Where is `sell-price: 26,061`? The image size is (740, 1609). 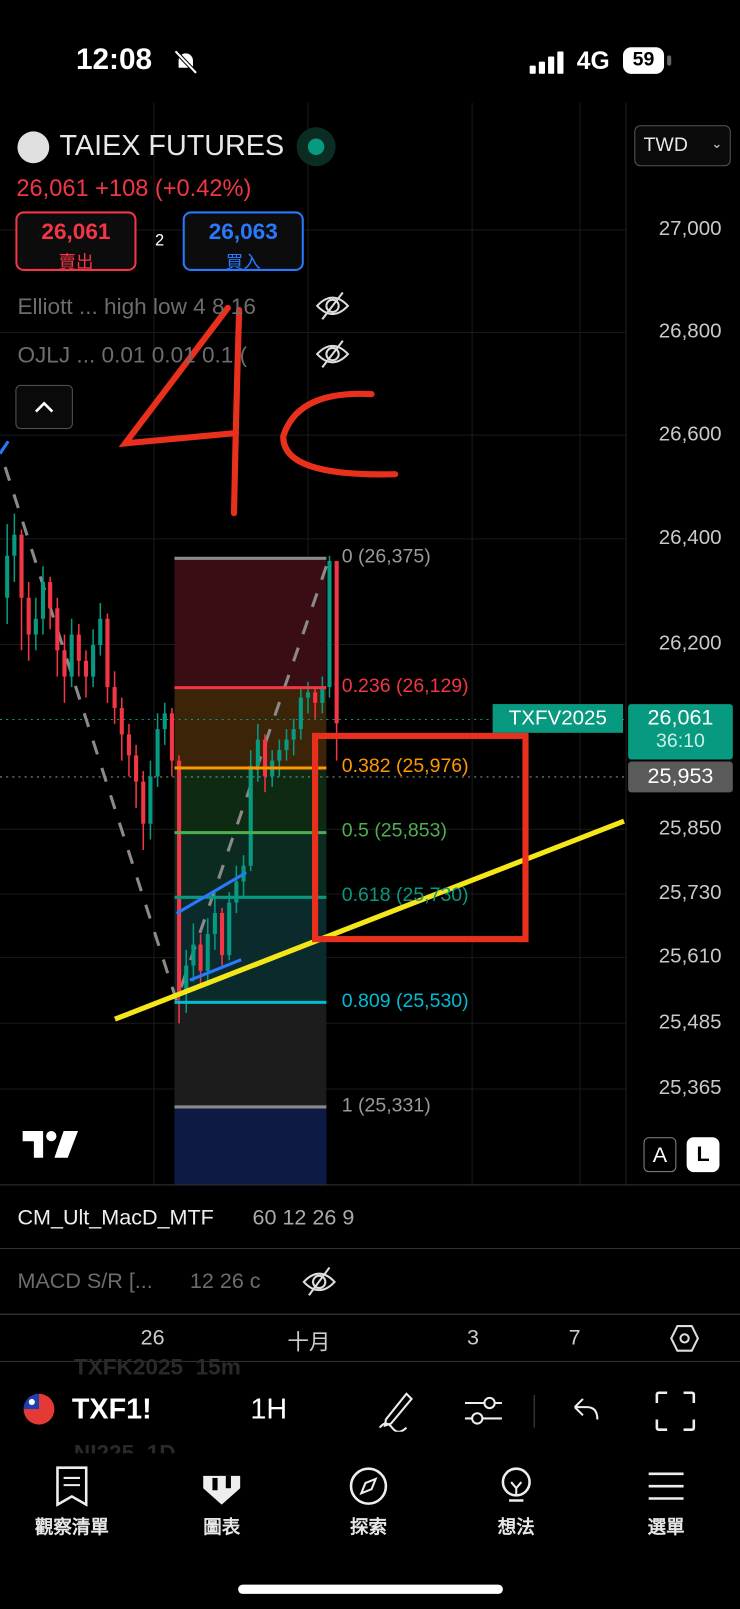 sell-price: 26,061 is located at coordinates (76, 231).